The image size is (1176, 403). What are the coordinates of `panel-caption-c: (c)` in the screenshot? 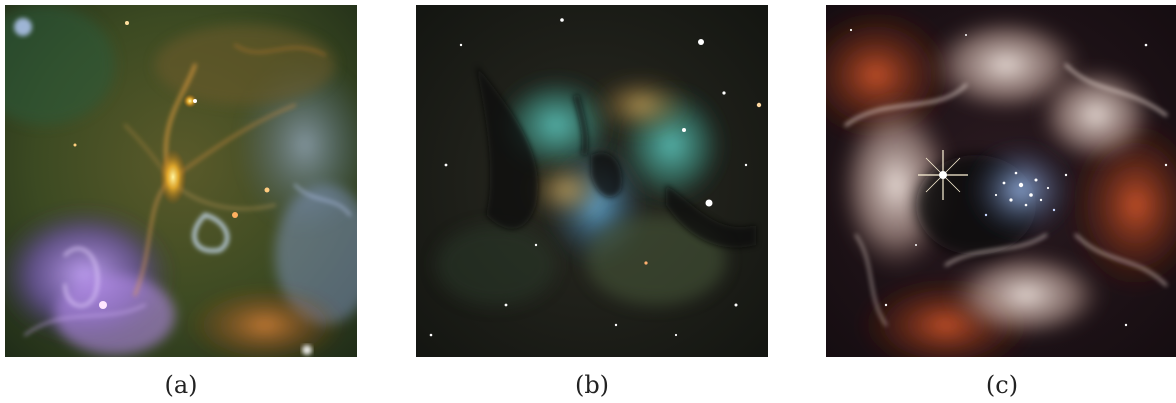 It's located at (1002, 385).